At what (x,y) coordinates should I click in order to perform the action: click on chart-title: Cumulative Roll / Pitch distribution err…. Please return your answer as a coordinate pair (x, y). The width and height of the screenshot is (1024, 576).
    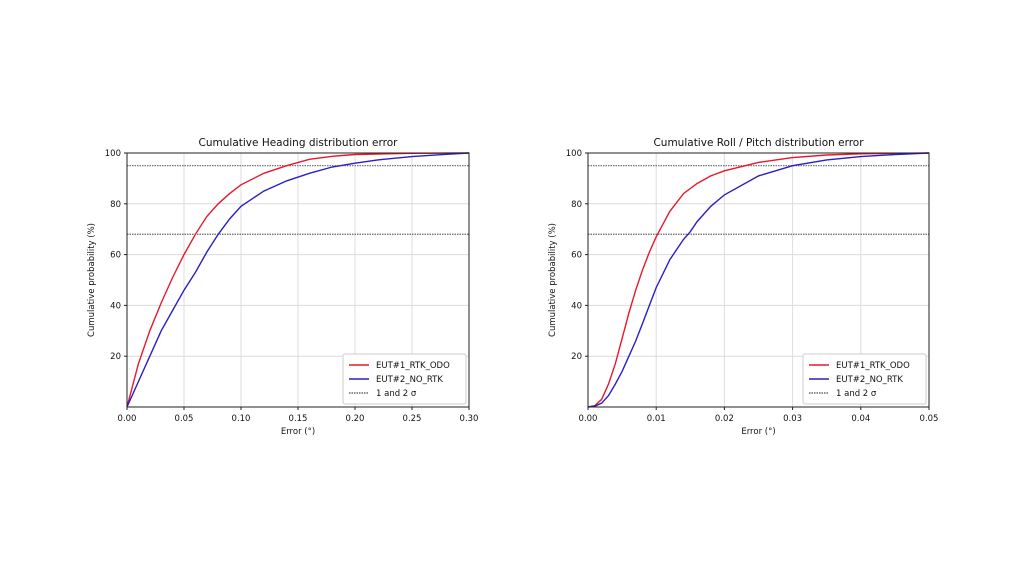
    Looking at the image, I should click on (758, 143).